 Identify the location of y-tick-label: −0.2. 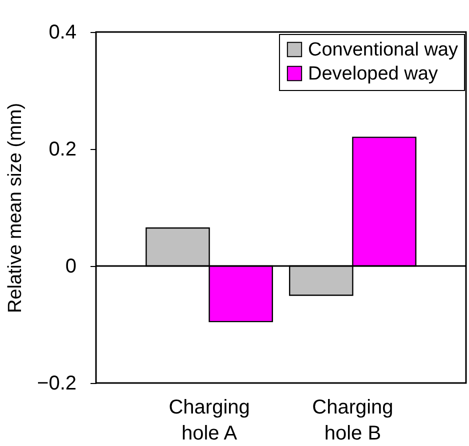
(56, 383).